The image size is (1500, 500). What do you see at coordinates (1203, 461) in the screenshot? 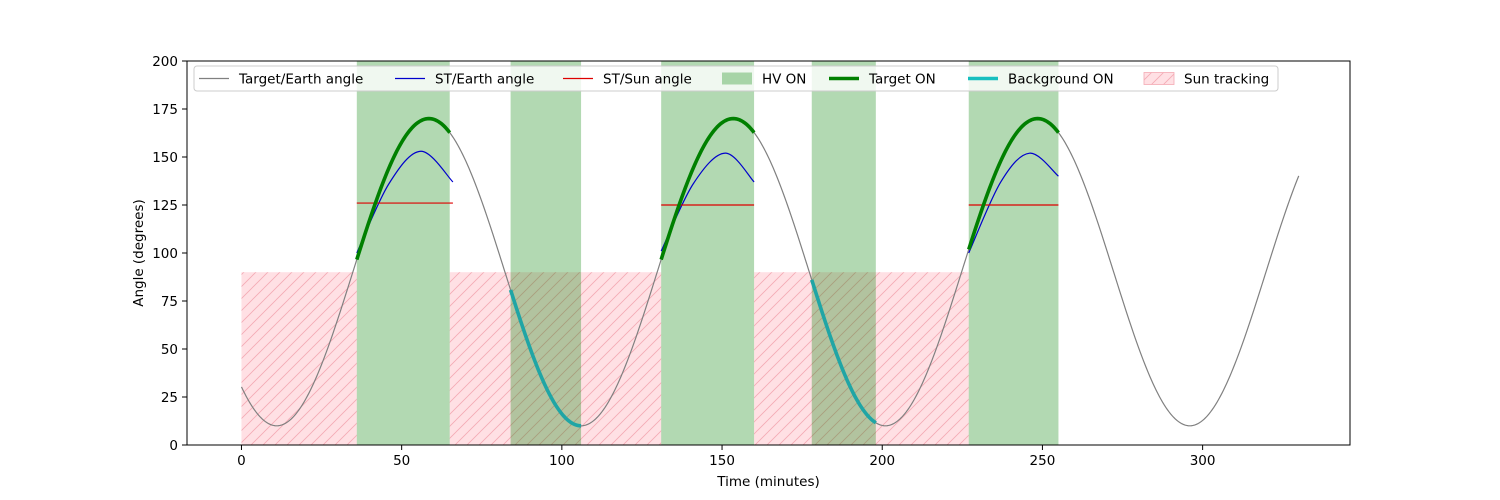
I see `x-tick-label: 300` at bounding box center [1203, 461].